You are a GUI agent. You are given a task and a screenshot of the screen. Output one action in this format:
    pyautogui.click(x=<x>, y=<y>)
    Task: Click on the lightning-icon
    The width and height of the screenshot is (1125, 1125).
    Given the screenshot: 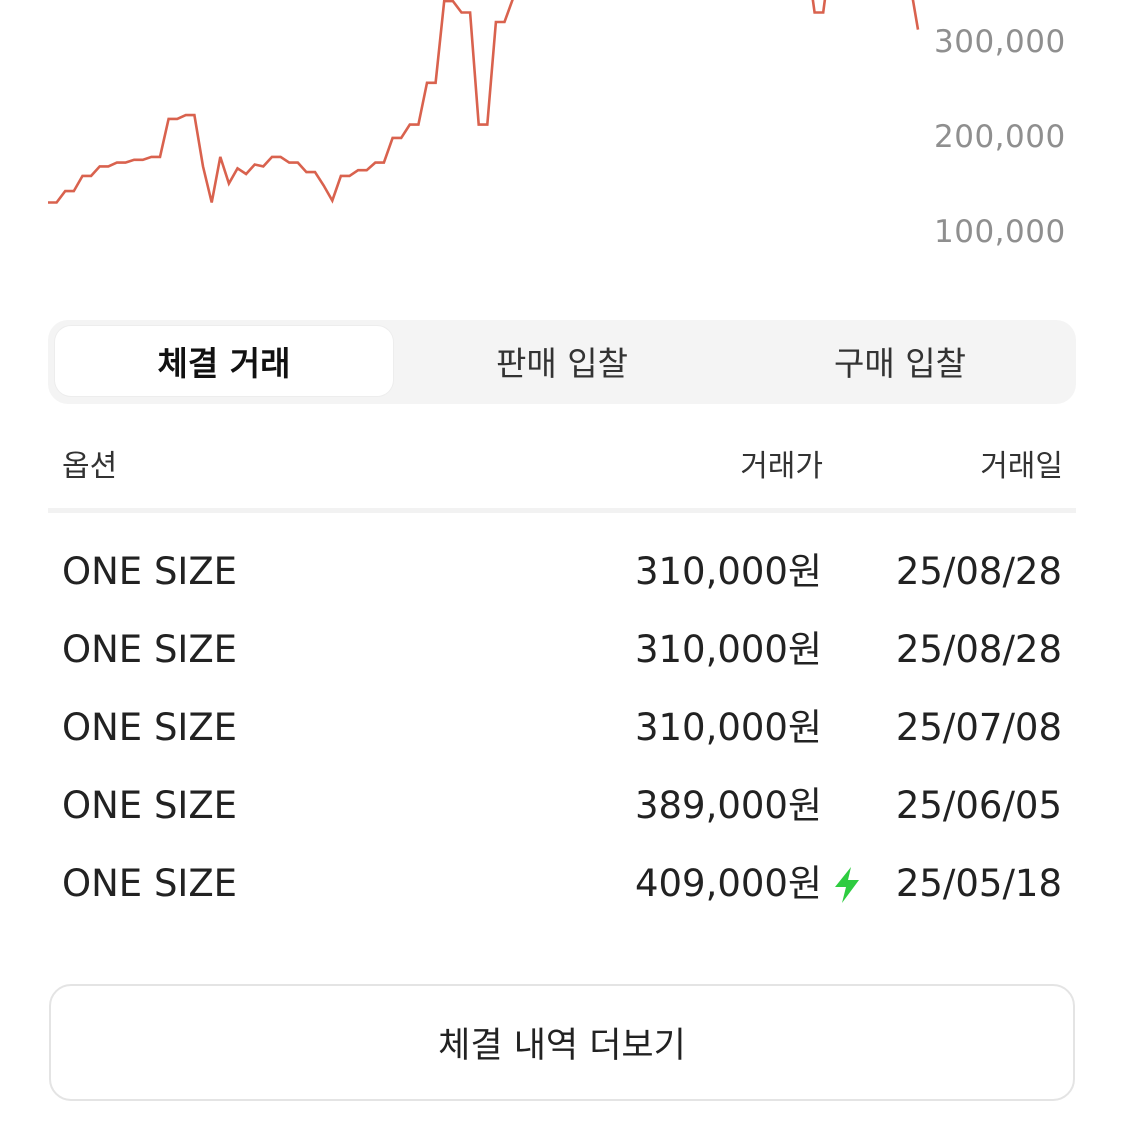 What is the action you would take?
    pyautogui.click(x=847, y=885)
    